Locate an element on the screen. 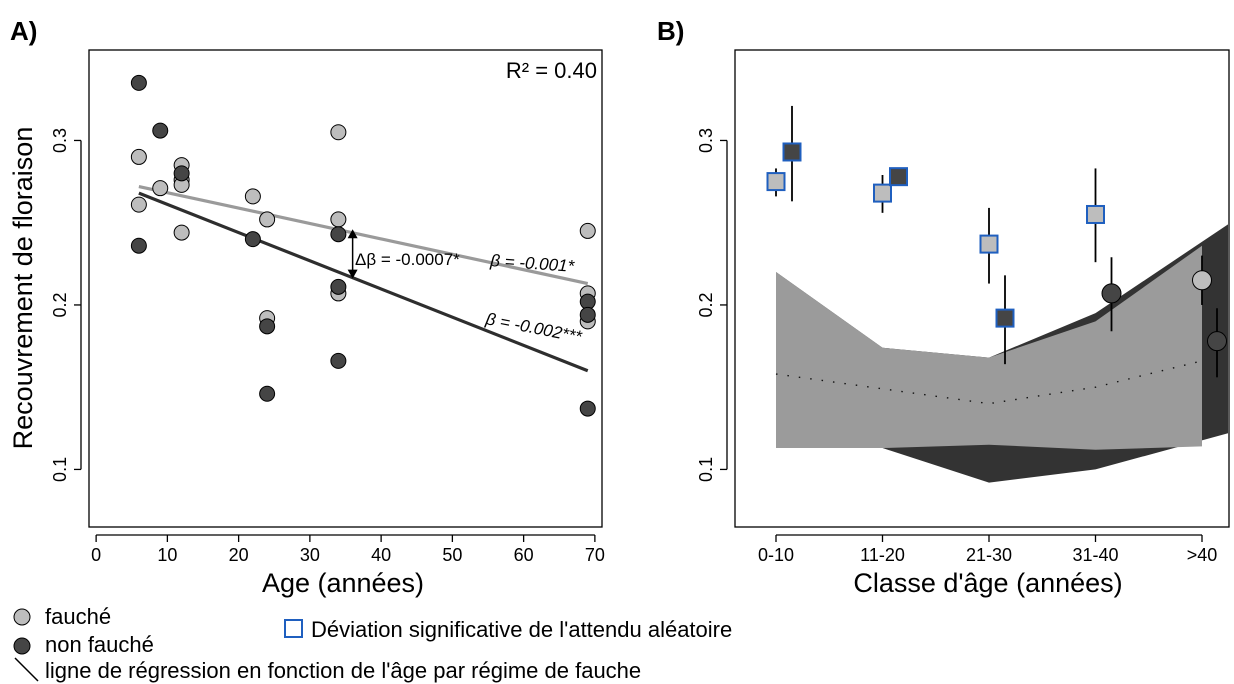  legend-non-fauche-label: non fauché is located at coordinates (99, 644).